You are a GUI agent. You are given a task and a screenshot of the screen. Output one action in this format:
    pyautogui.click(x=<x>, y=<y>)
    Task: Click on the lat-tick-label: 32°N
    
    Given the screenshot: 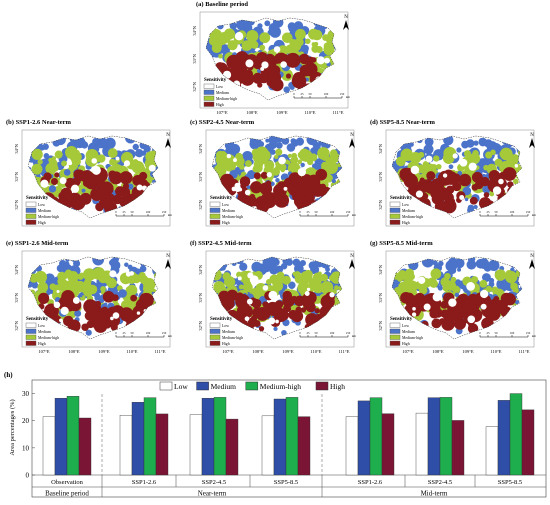 What is the action you would take?
    pyautogui.click(x=194, y=86)
    